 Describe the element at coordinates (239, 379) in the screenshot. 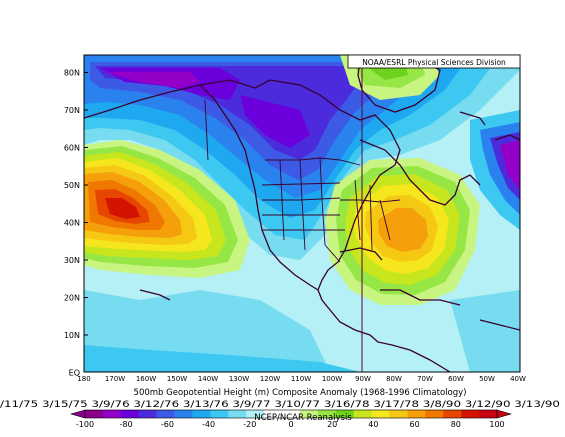

I see `lon-label-130w: 130W` at that location.